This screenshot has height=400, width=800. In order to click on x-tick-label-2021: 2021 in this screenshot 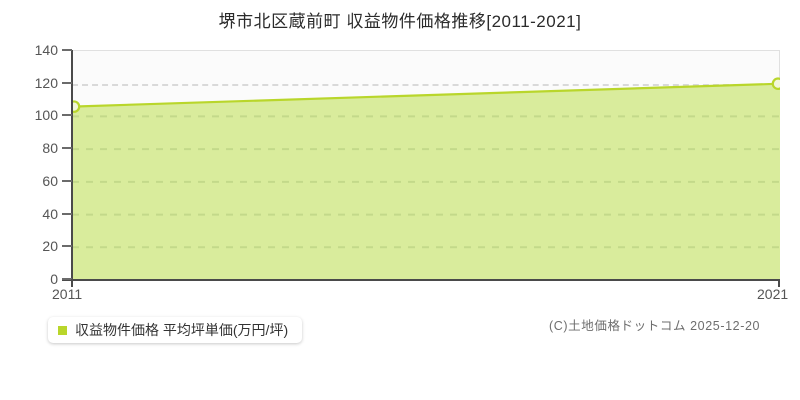, I will do `click(773, 294)`.